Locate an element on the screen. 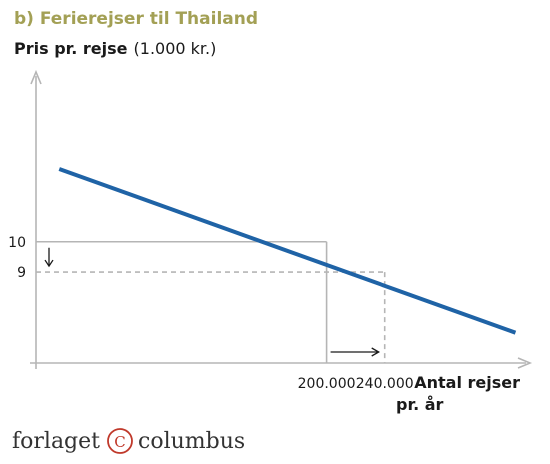 Image resolution: width=550 pixels, height=464 pixels. x-axis-label-line1: Antal rejser is located at coordinates (467, 382).